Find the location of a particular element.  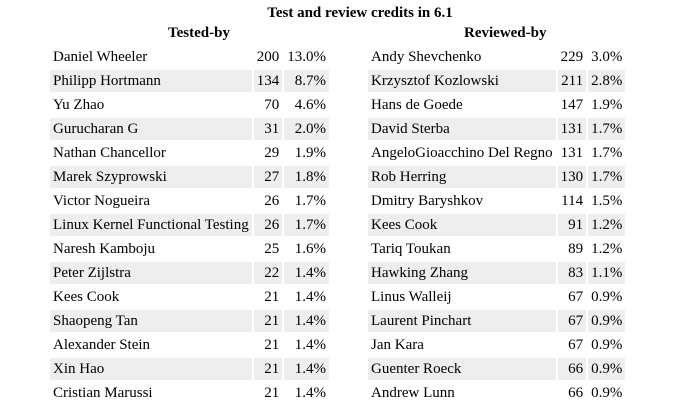

credit-count: 134 is located at coordinates (268, 81).